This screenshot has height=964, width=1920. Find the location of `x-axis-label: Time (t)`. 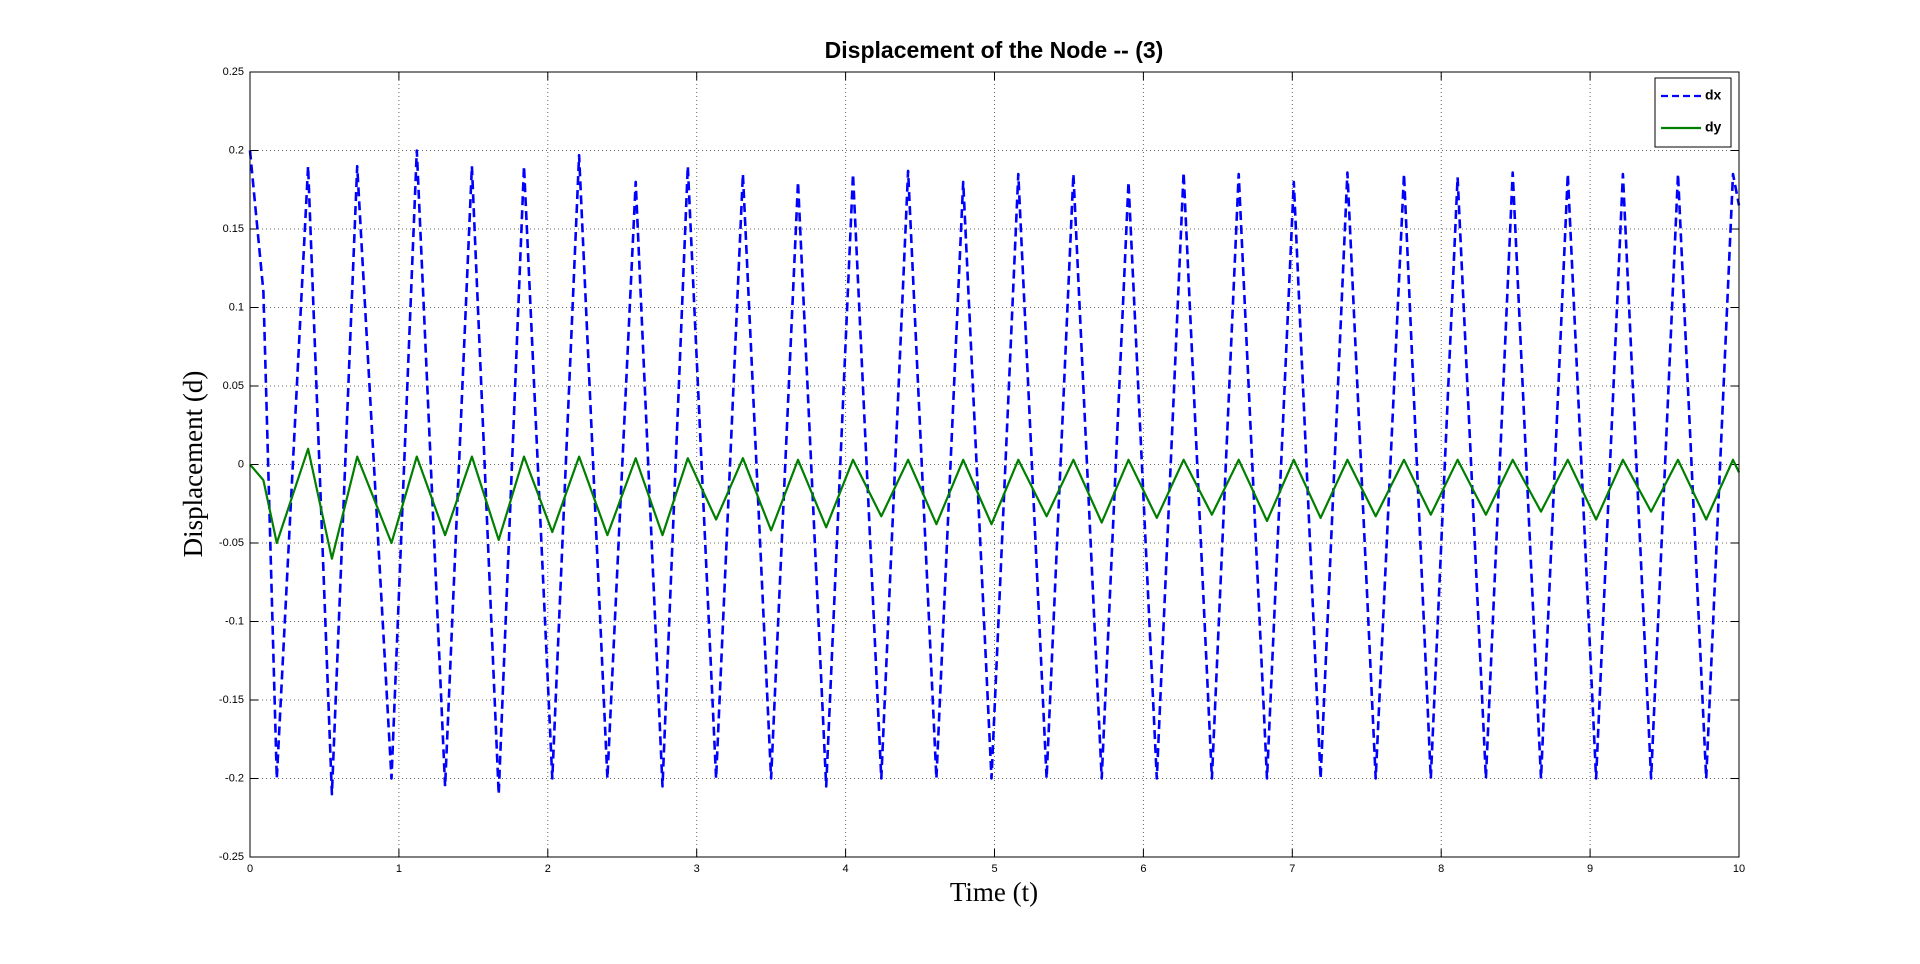

x-axis-label: Time (t) is located at coordinates (994, 892).